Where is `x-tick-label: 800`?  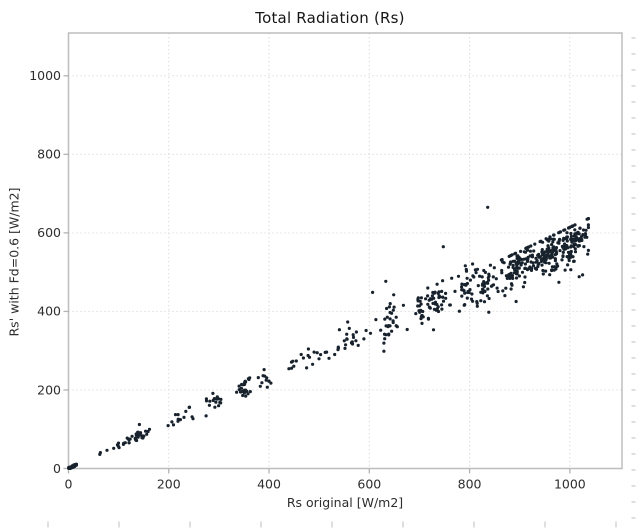 x-tick-label: 800 is located at coordinates (470, 484).